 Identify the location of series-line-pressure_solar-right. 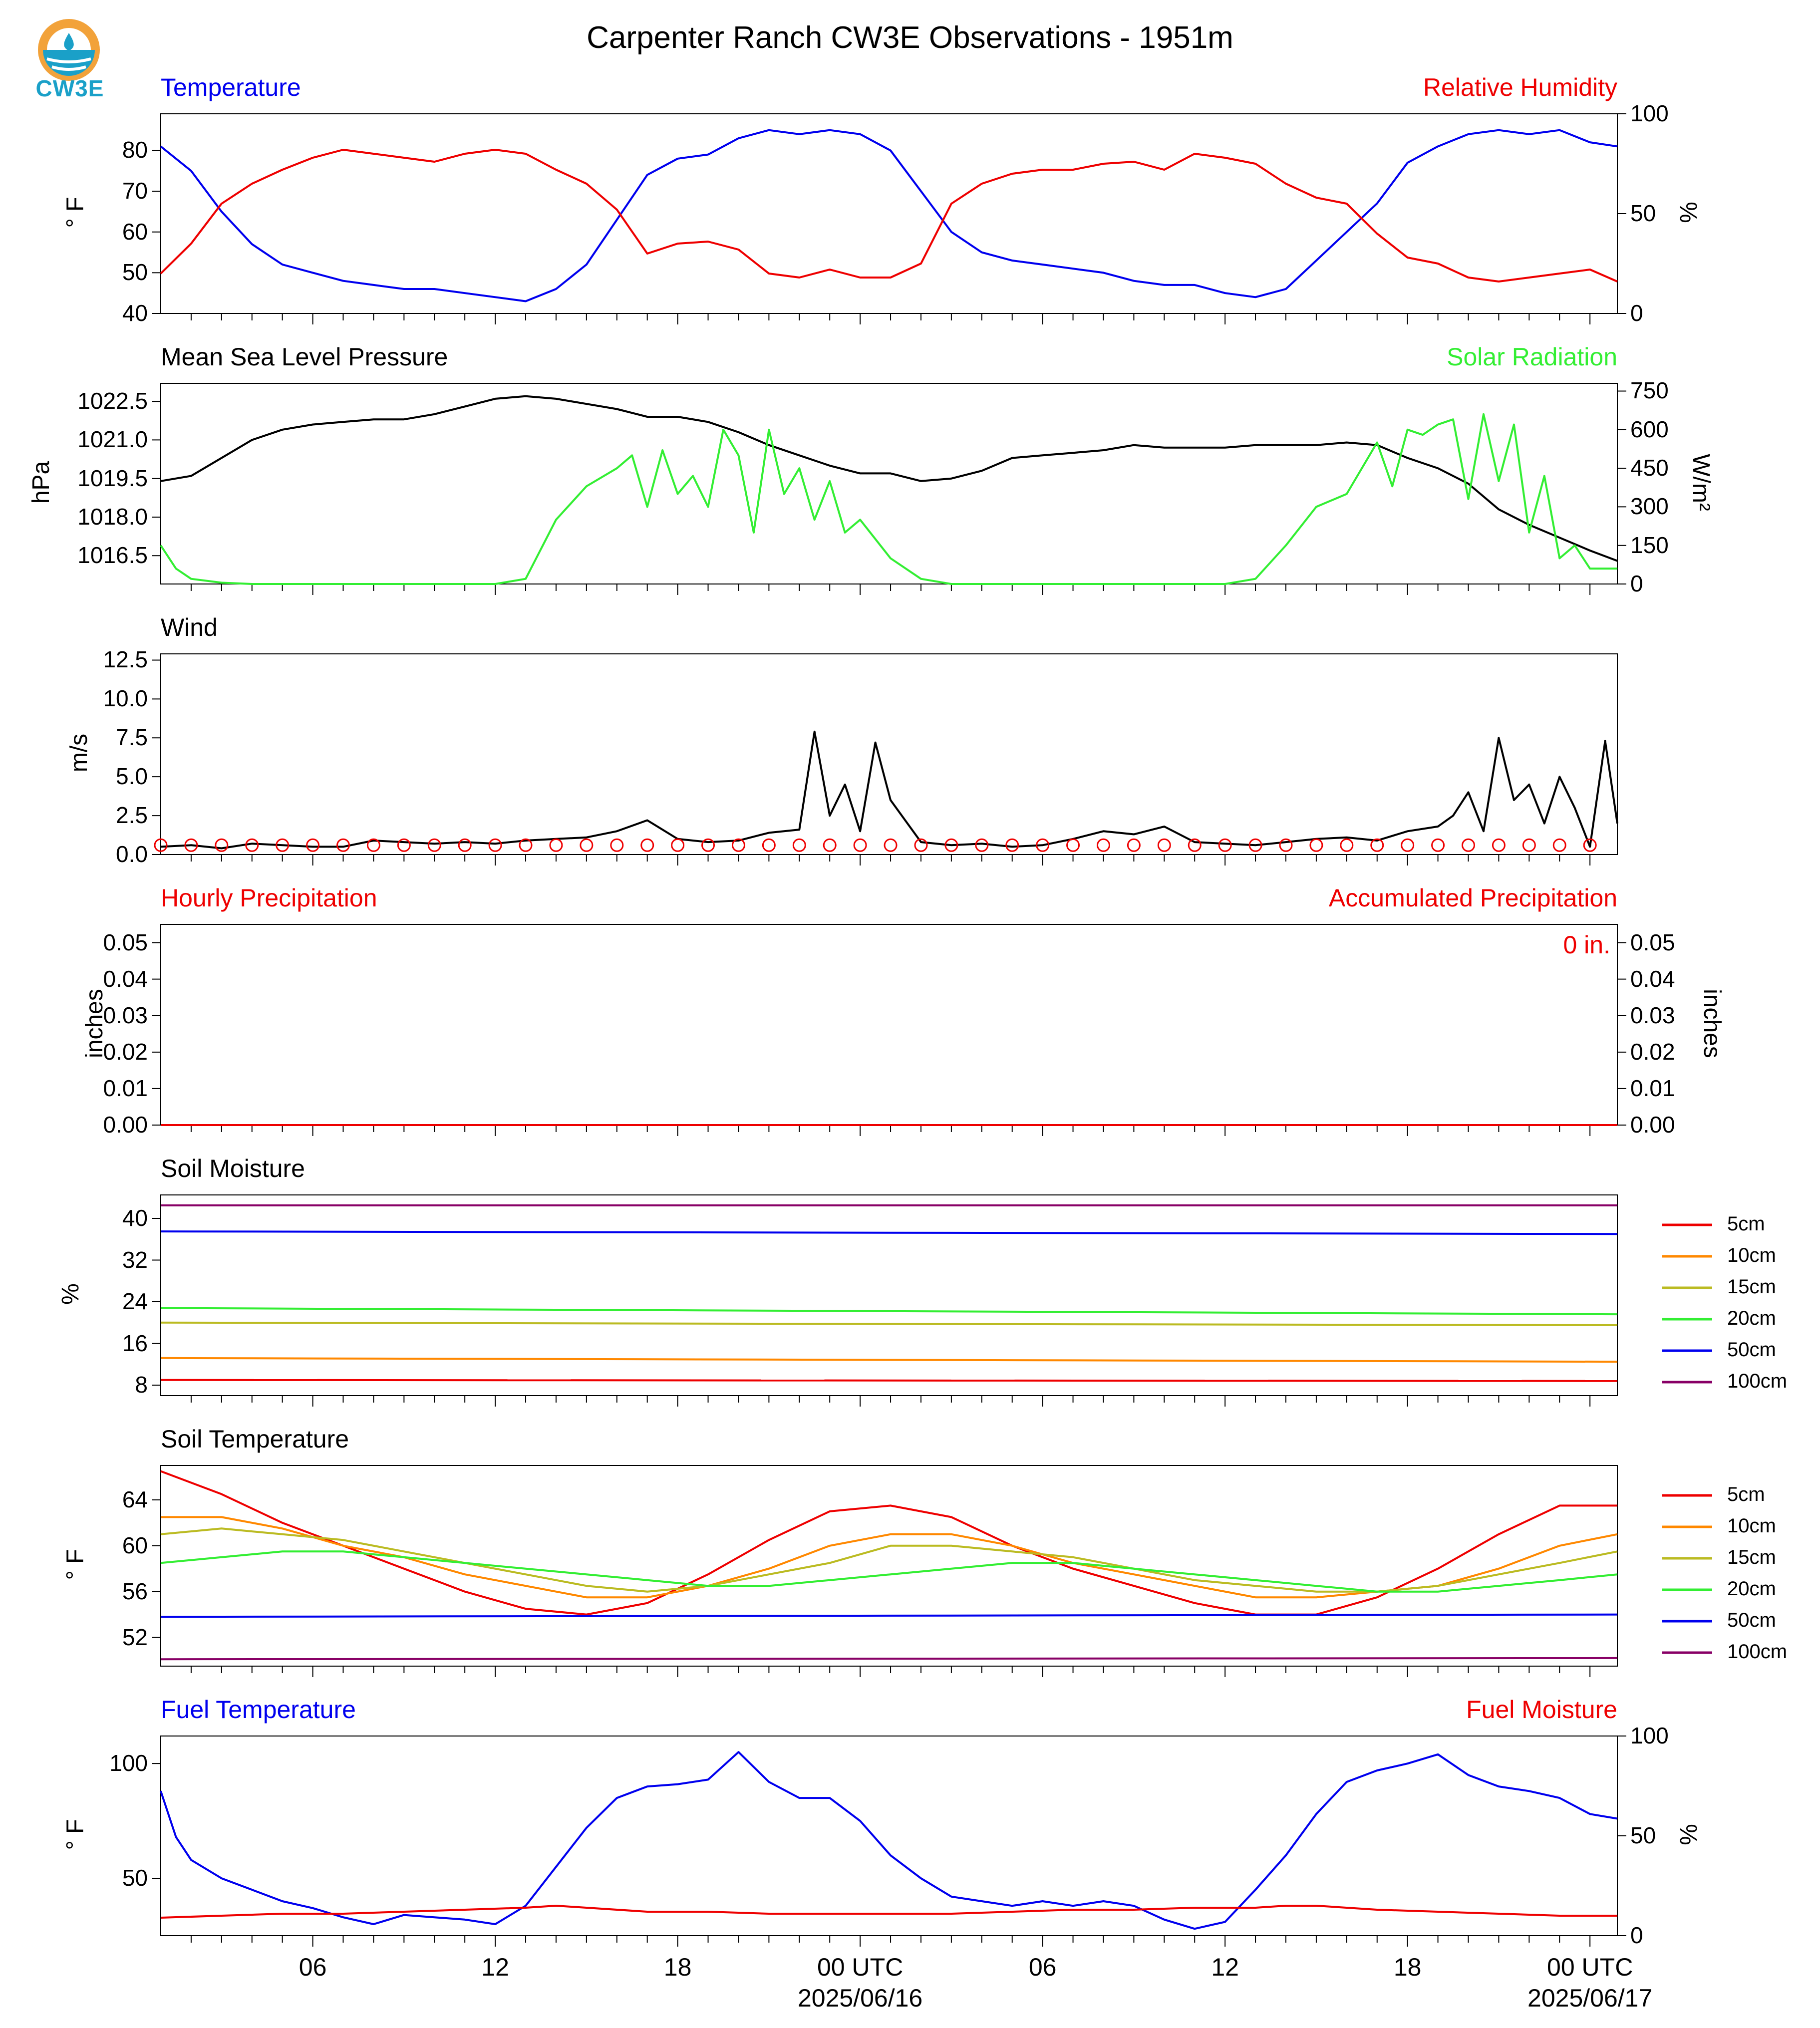
(888, 499).